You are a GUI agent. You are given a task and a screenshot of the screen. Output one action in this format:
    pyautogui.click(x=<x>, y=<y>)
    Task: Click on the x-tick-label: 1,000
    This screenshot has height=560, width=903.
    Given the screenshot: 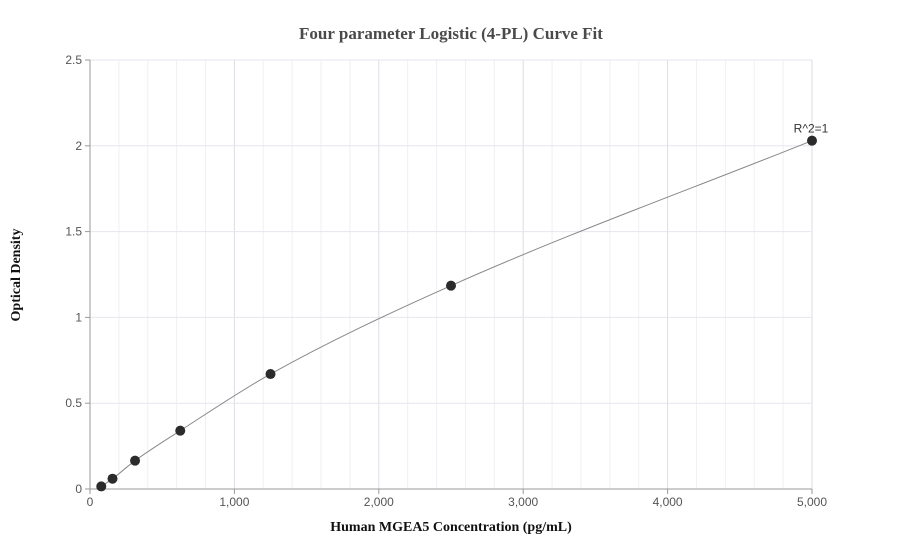 What is the action you would take?
    pyautogui.click(x=234, y=502)
    